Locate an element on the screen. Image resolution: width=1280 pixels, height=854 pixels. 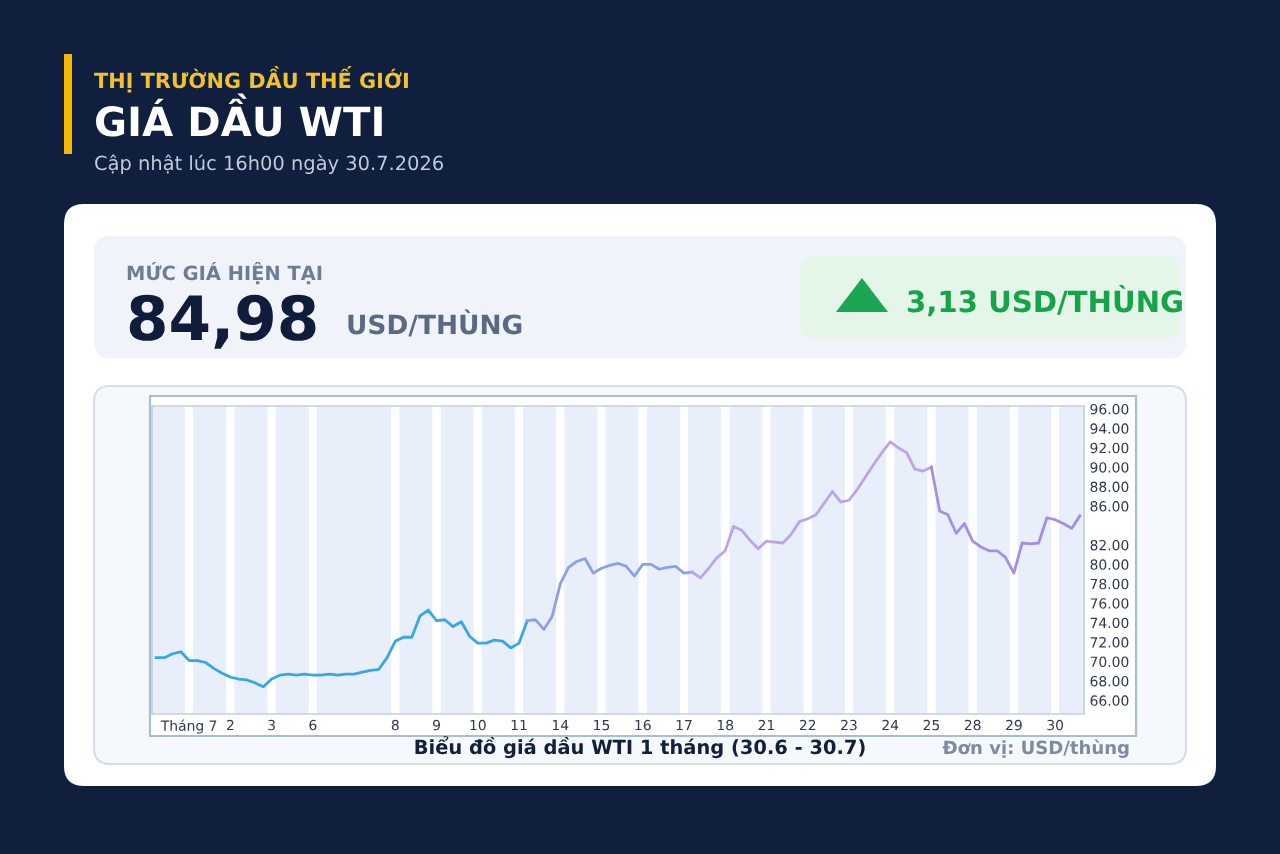
text: 3,13 USD/THÙNG is located at coordinates (1044, 301).